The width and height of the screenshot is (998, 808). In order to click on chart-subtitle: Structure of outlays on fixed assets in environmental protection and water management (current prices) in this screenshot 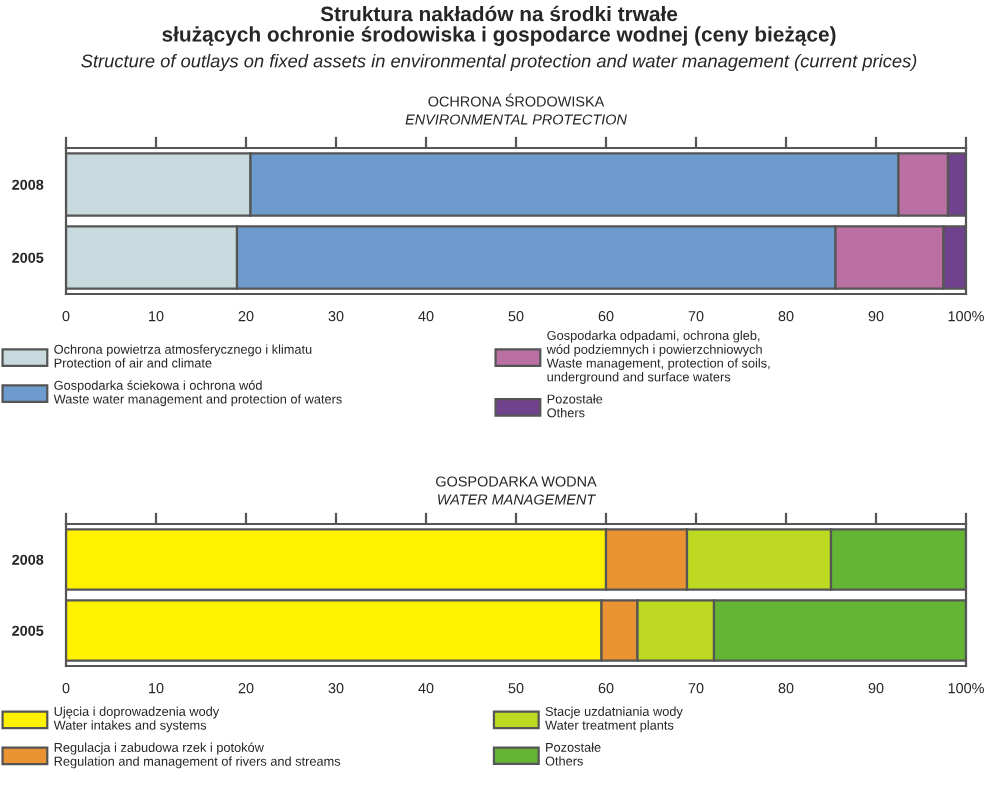, I will do `click(499, 63)`.